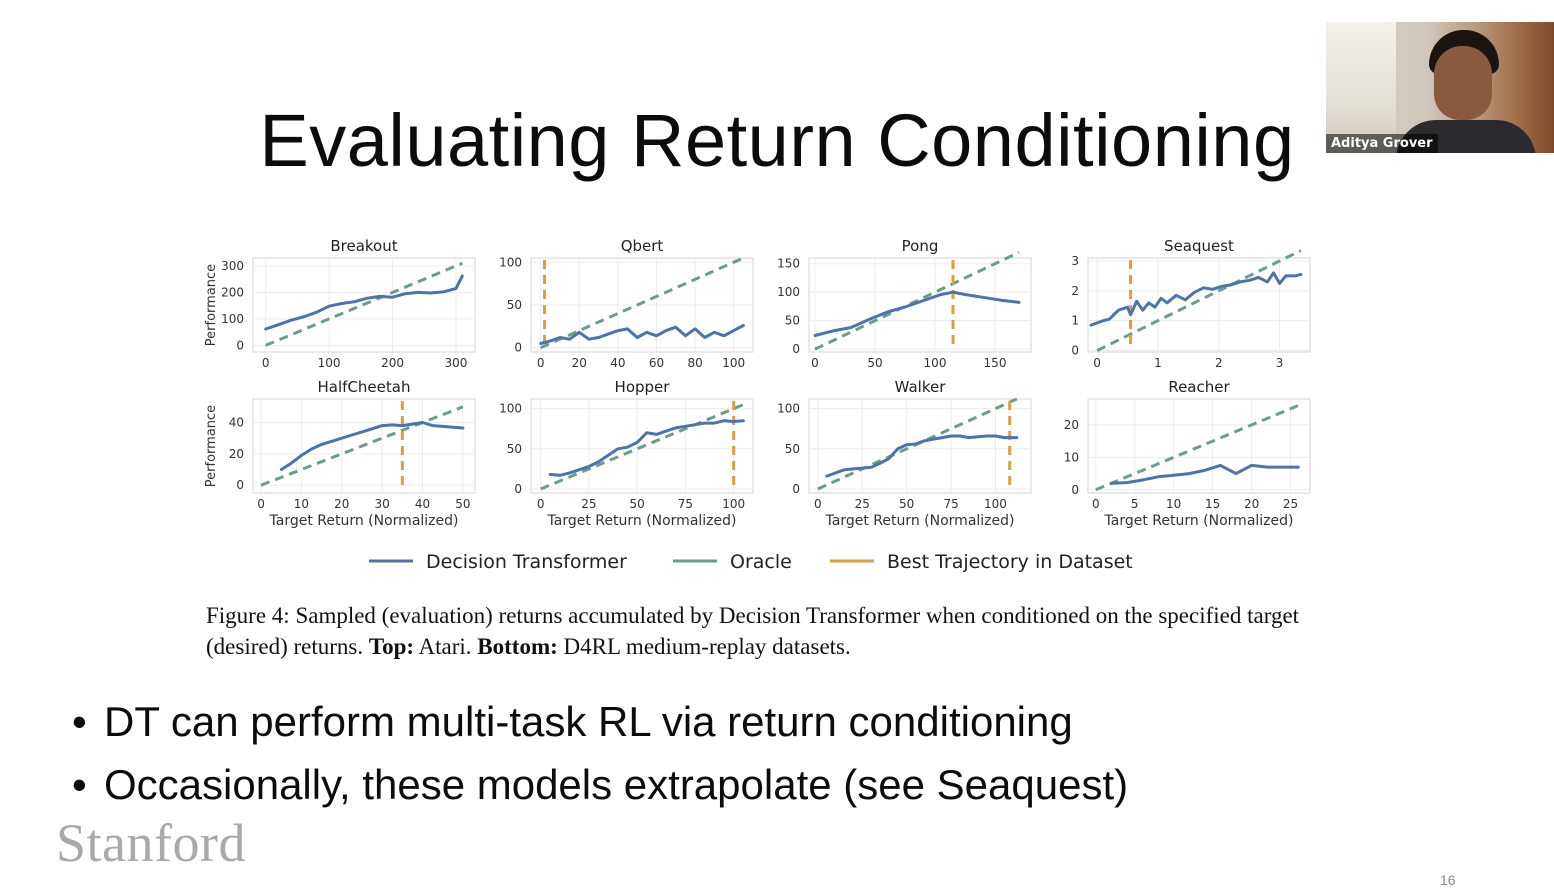 Image resolution: width=1554 pixels, height=888 pixels. I want to click on x-tick-label: 10, so click(1173, 504).